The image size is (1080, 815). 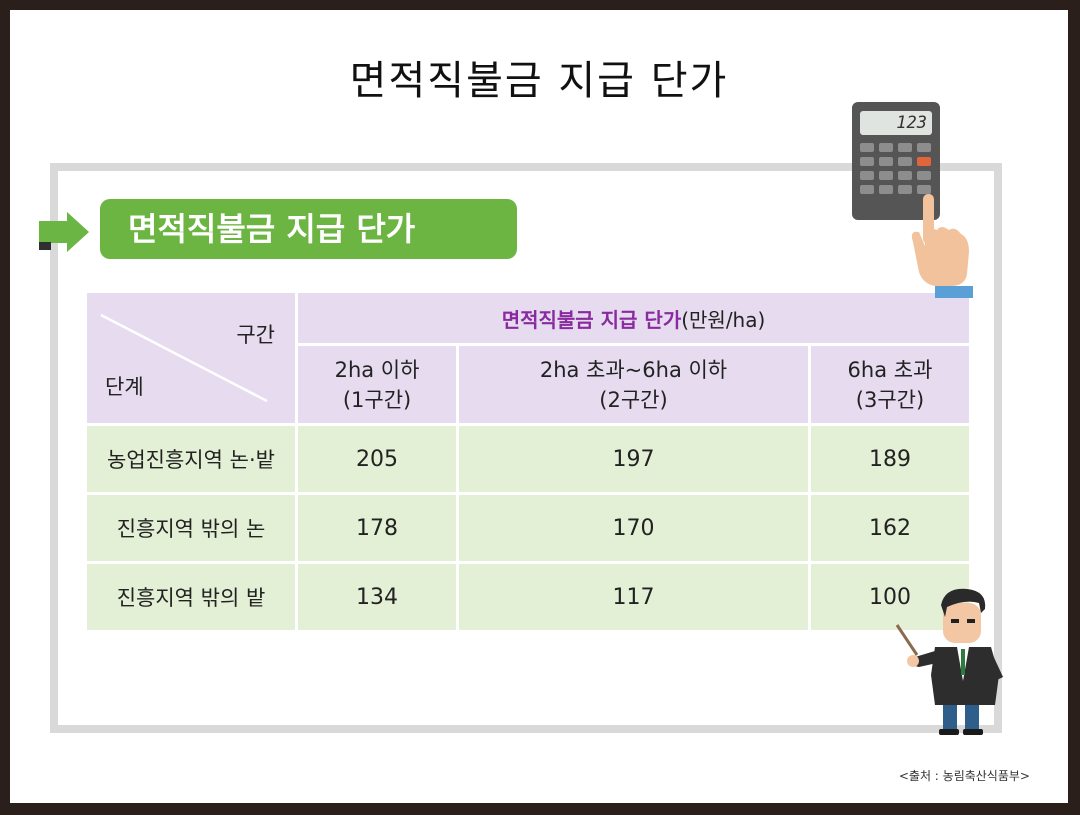 I want to click on main-header-title: 면적직불금 지급 단가, so click(x=591, y=319).